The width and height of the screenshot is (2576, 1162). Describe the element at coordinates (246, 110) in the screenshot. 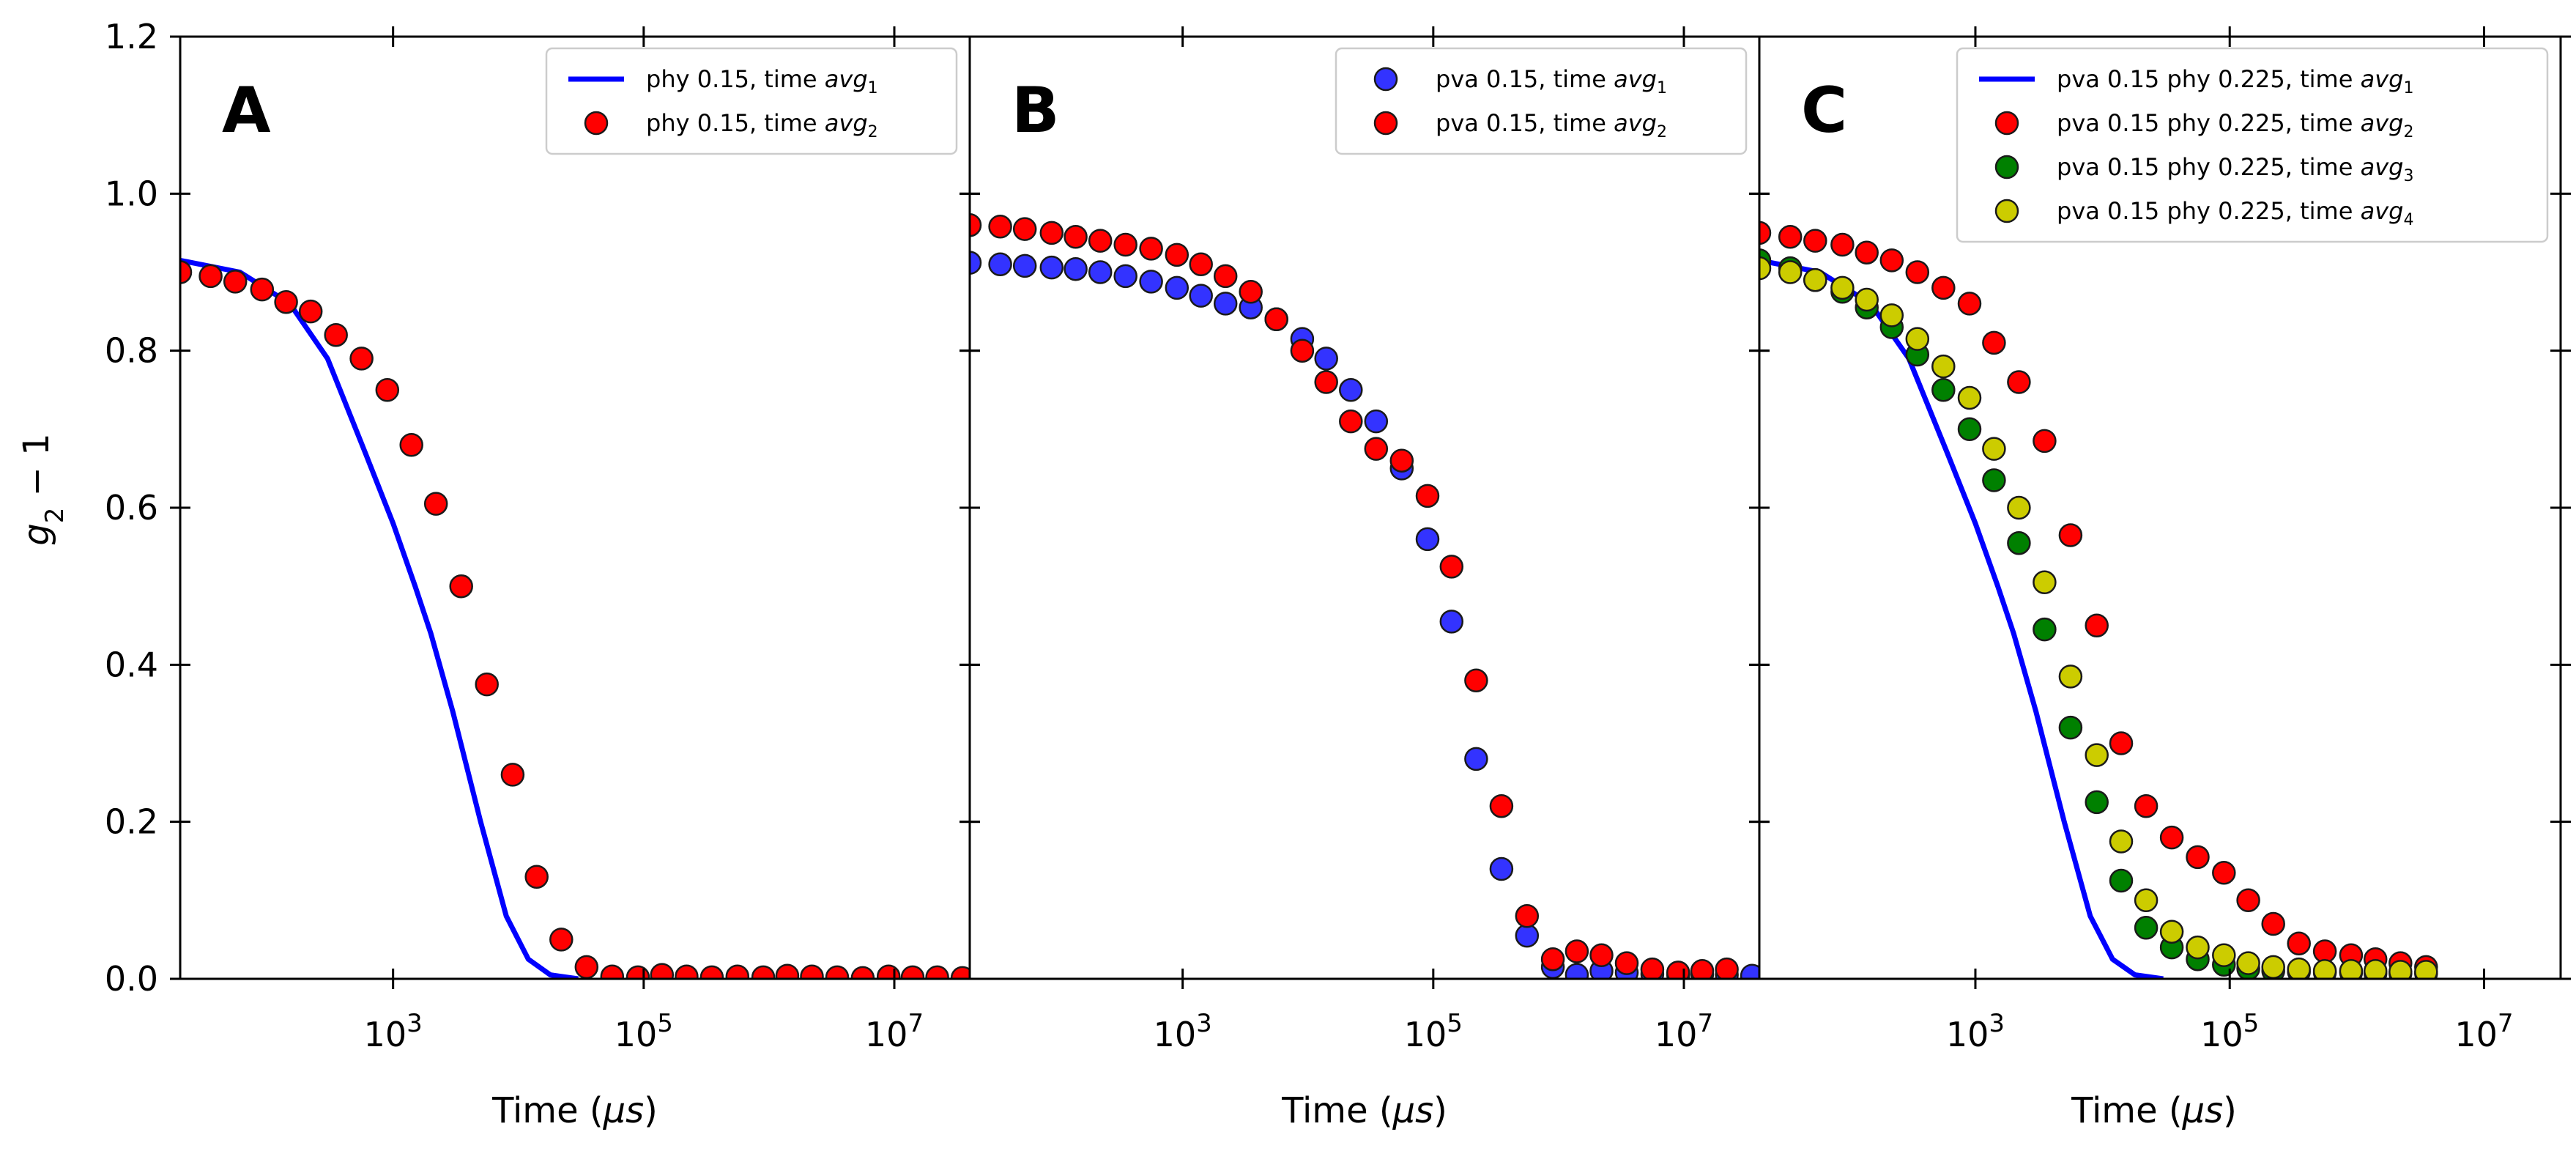

I see `panel-label: A` at that location.